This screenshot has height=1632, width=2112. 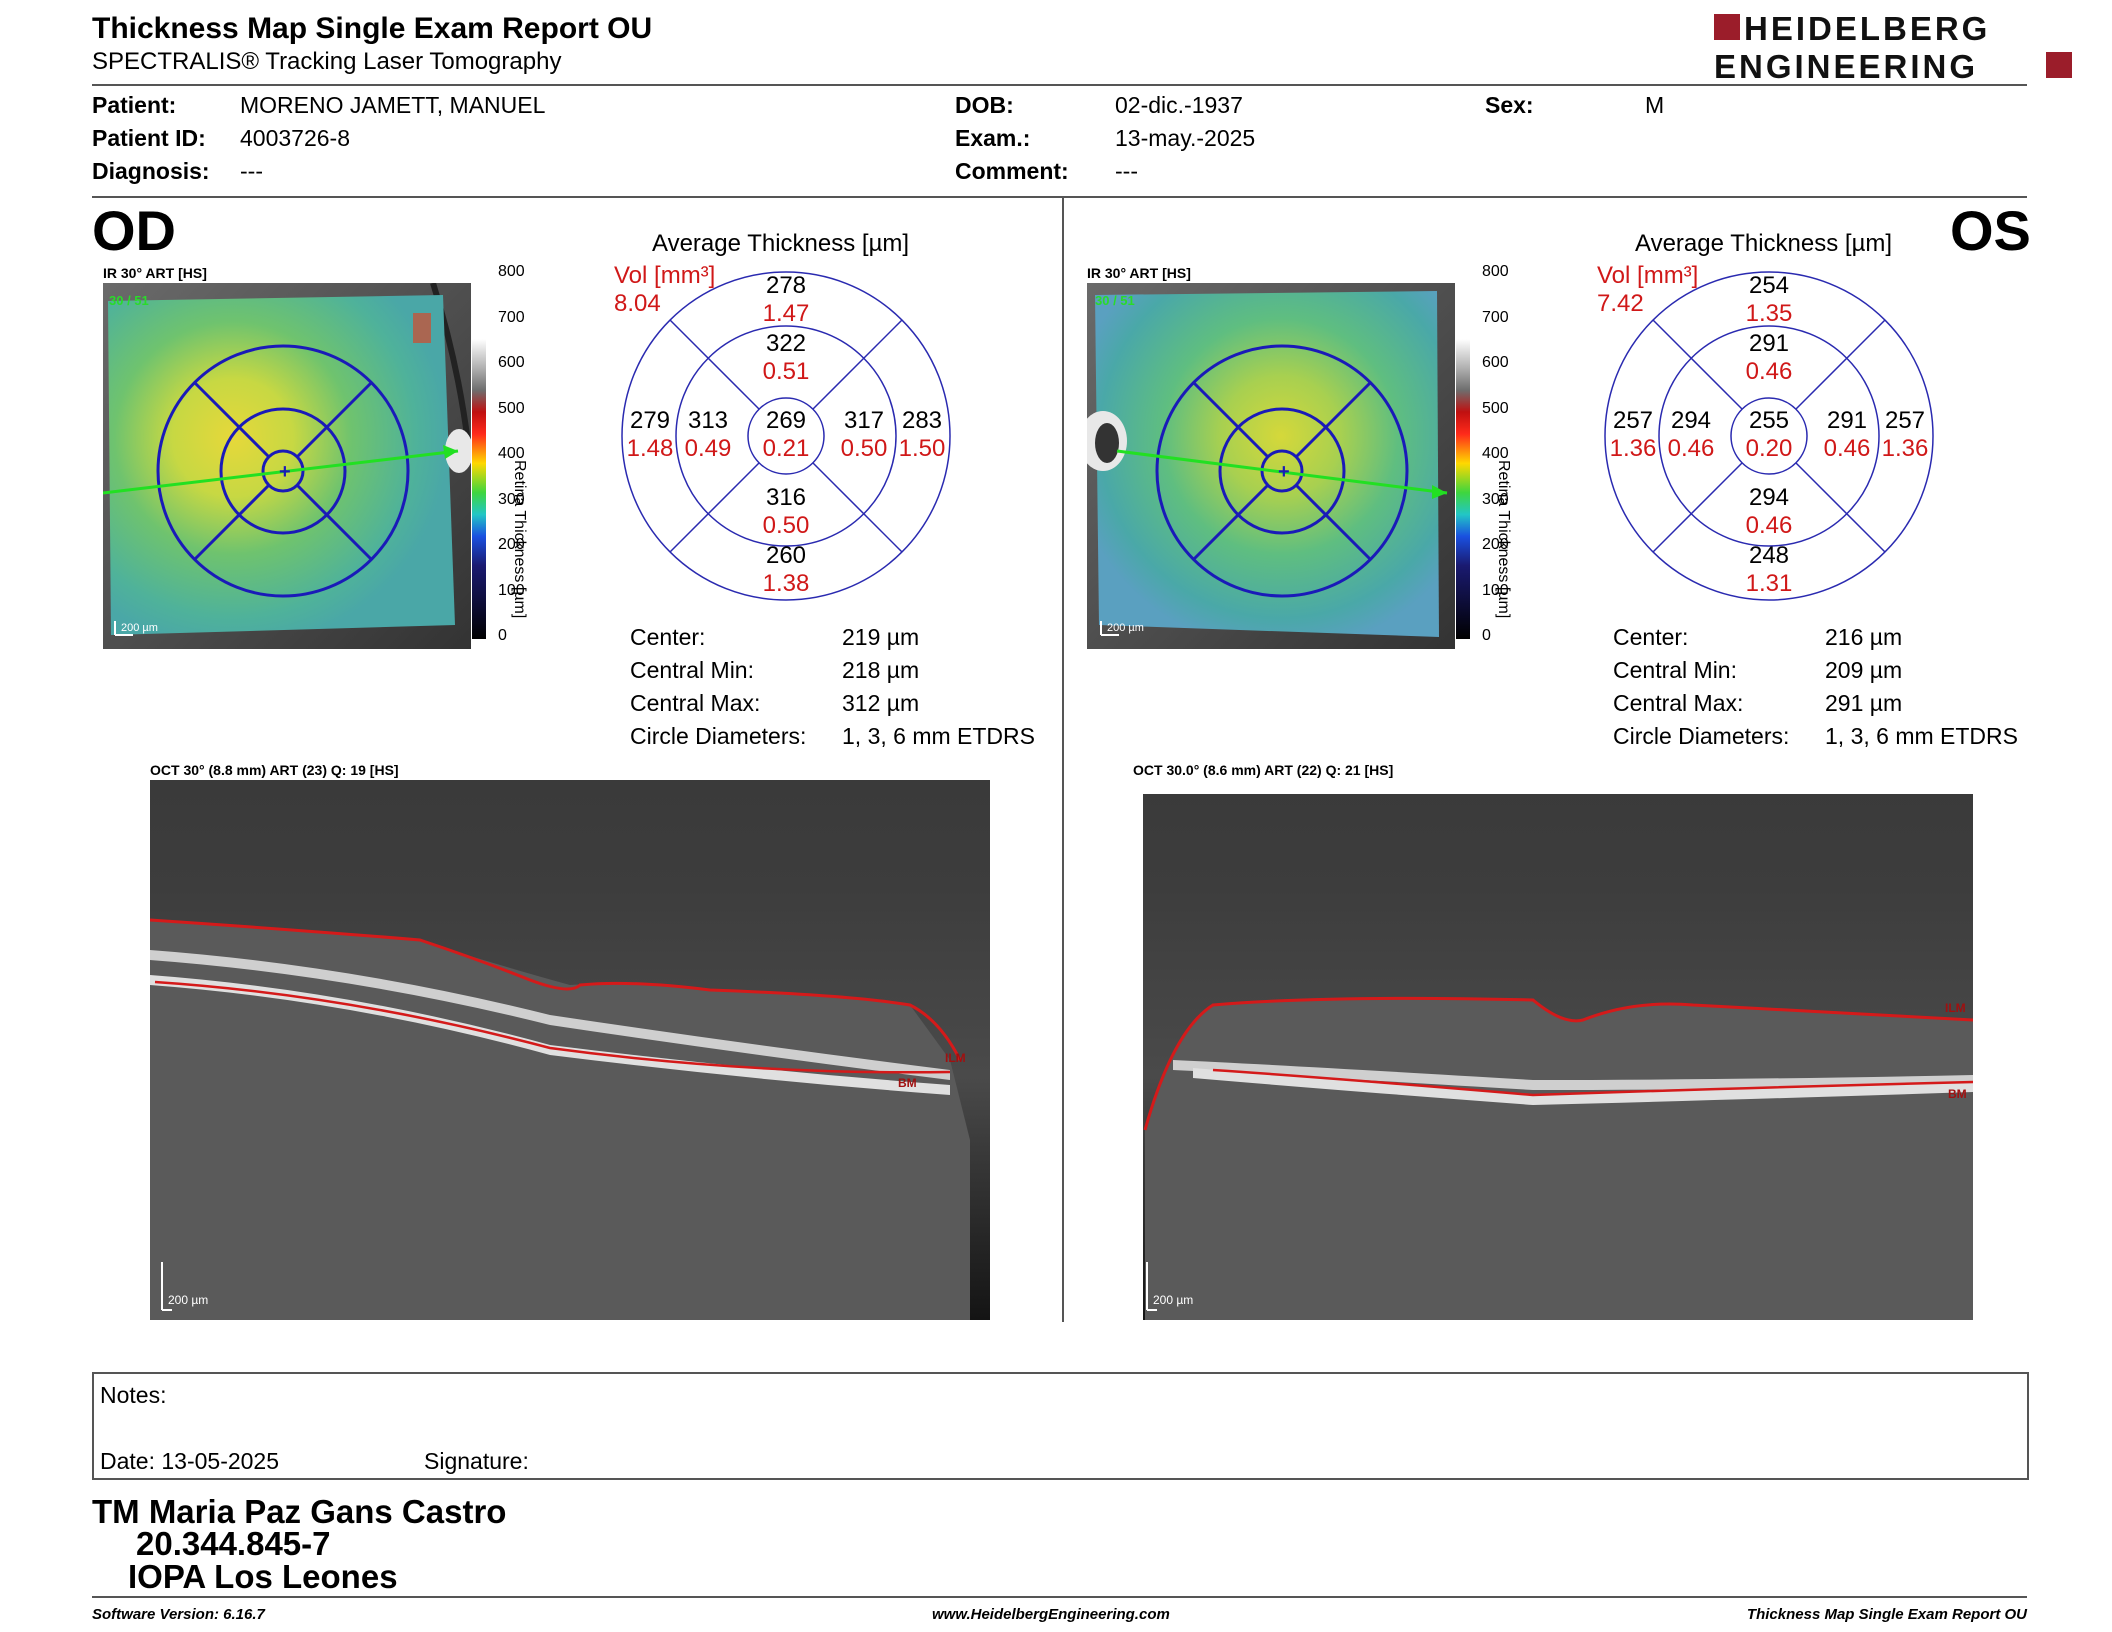 What do you see at coordinates (511, 499) in the screenshot?
I see `od-tick-300: 300` at bounding box center [511, 499].